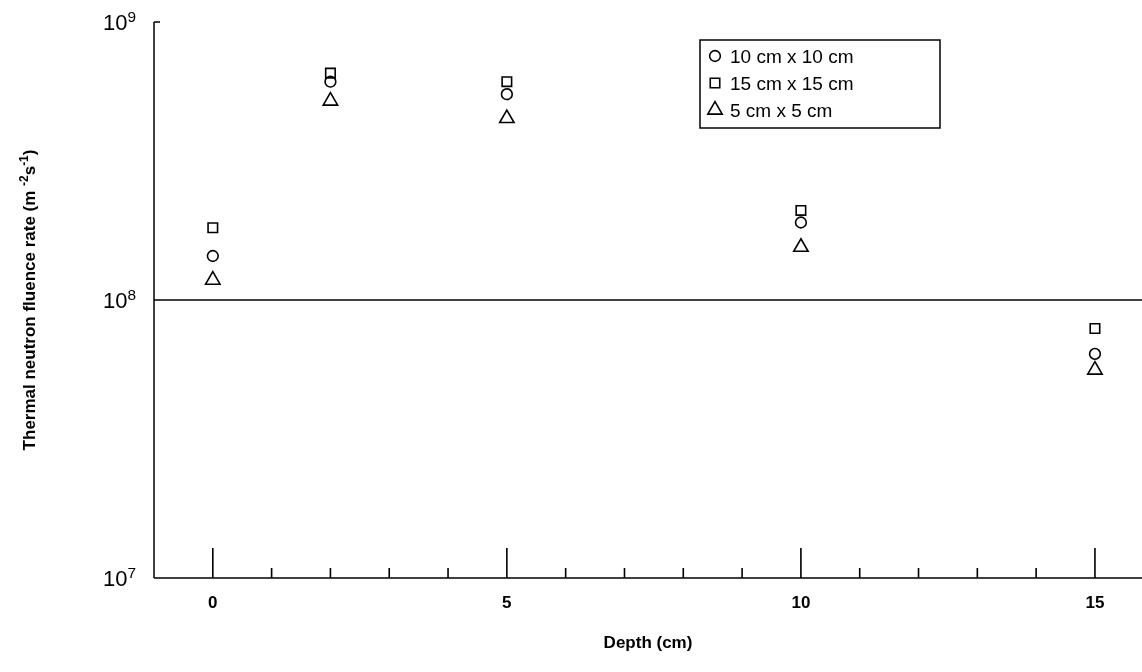 The width and height of the screenshot is (1142, 672). I want to click on x-tick-label: 10, so click(801, 602).